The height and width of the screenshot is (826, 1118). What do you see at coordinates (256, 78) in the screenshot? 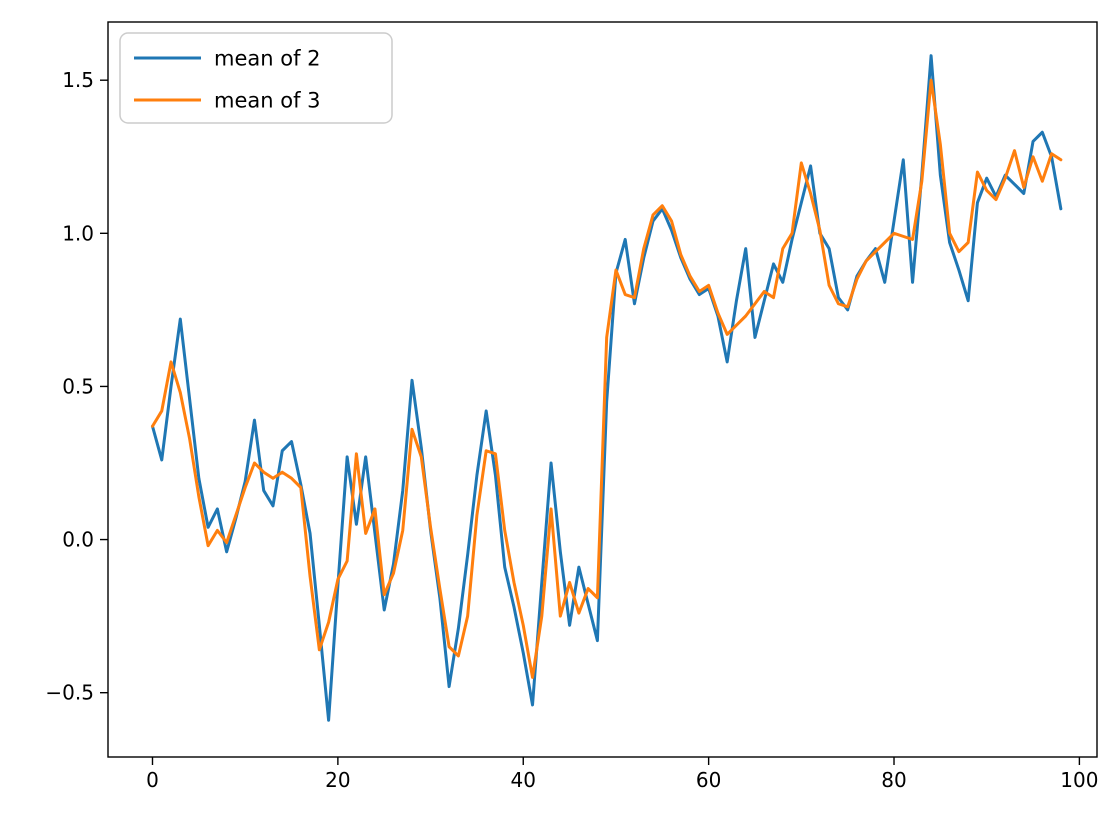
I see `legend: mean of 2 mean of 3` at bounding box center [256, 78].